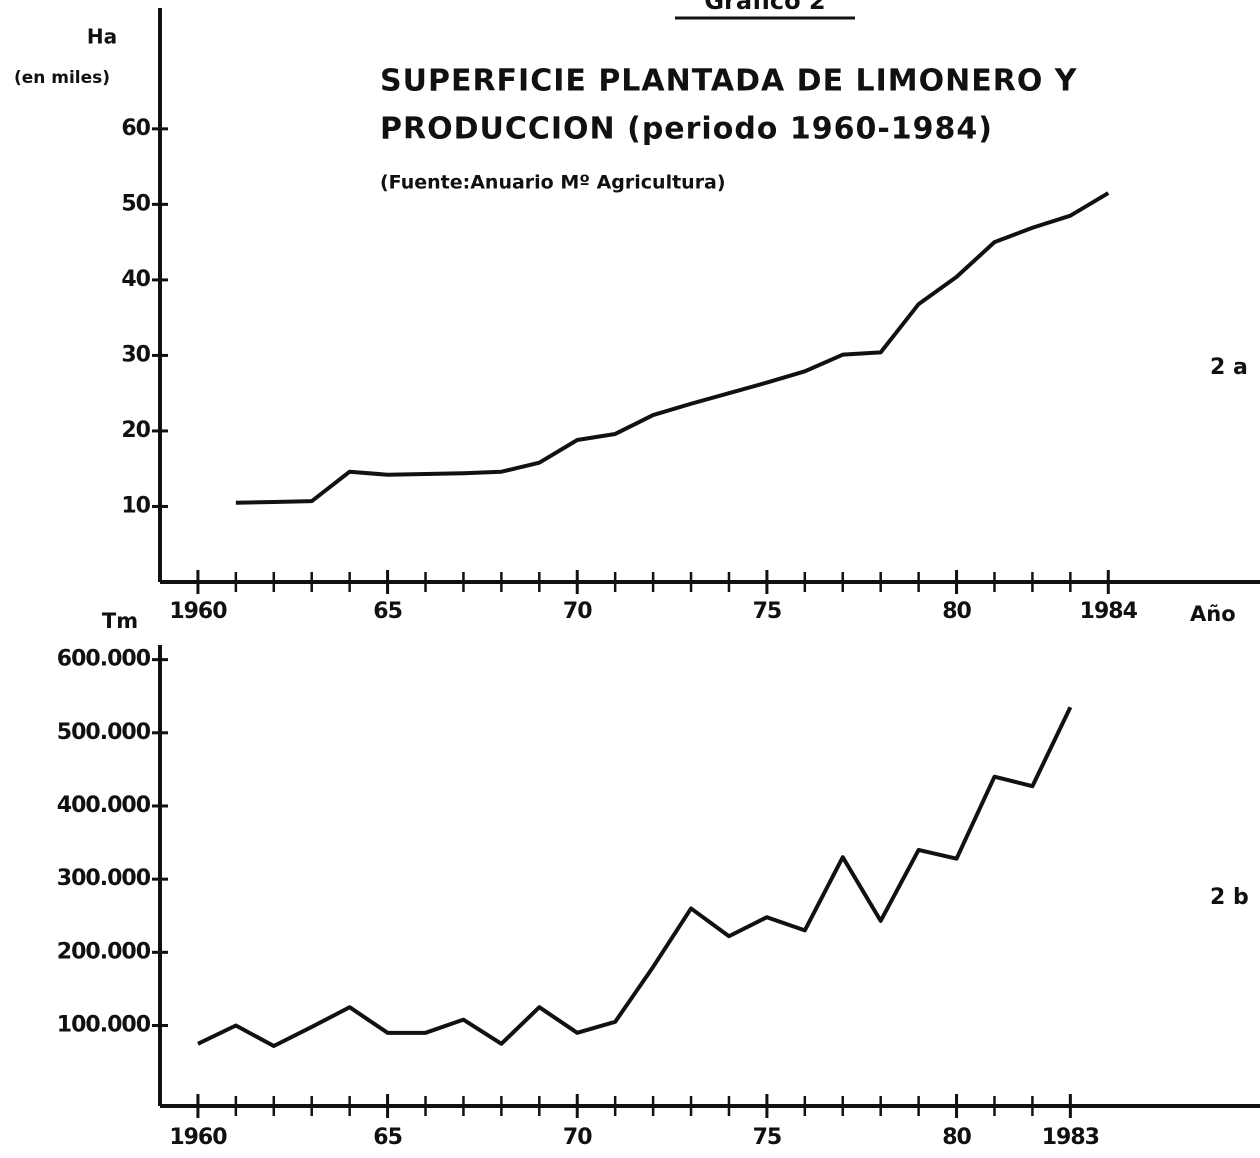  Describe the element at coordinates (1229, 367) in the screenshot. I see `annotation: 2 a` at that location.